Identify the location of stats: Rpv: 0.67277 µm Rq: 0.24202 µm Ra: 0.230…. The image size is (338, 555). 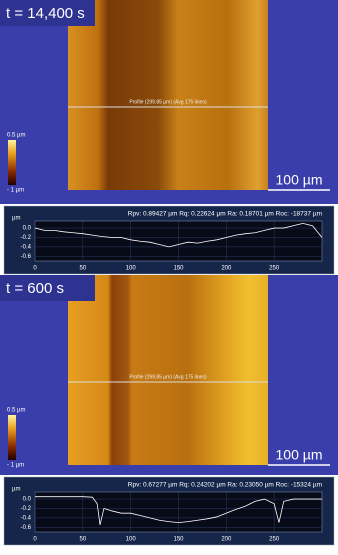
(225, 485).